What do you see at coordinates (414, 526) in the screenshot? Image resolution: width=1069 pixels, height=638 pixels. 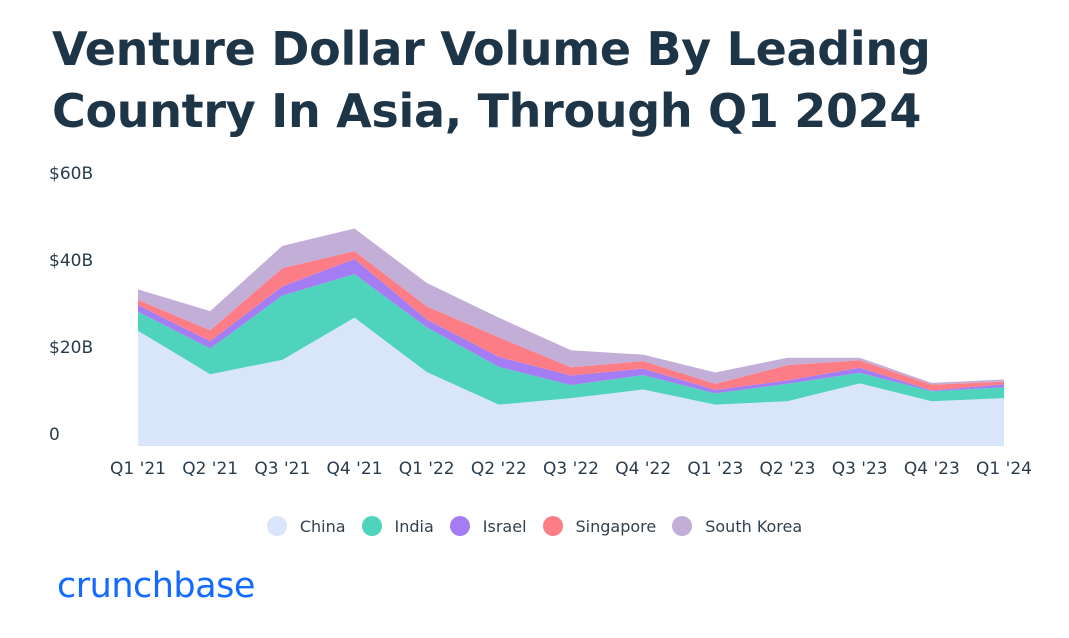 I see `legend-label: India` at bounding box center [414, 526].